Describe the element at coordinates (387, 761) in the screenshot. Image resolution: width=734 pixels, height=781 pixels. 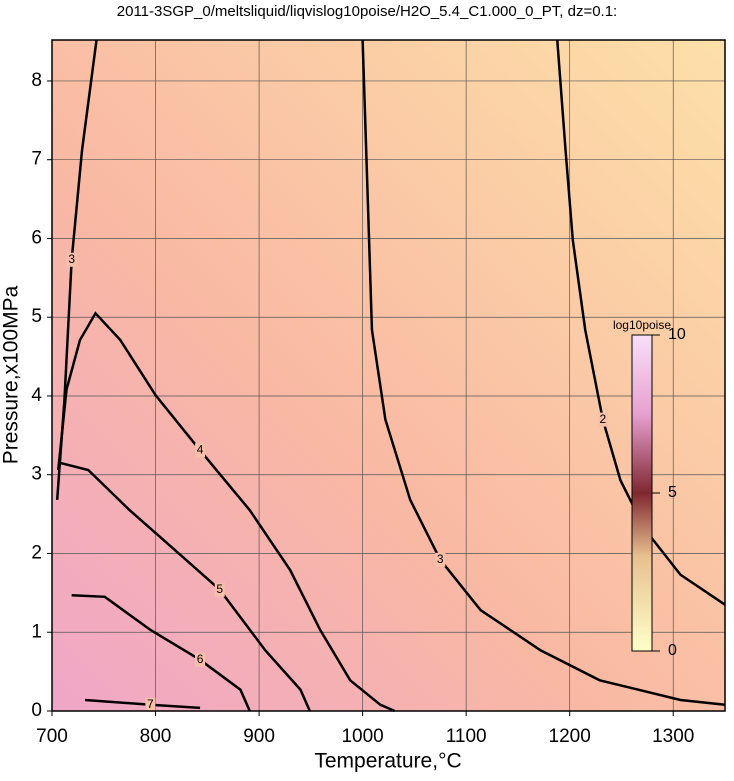
I see `x-axis-label: Temperature,°C` at that location.